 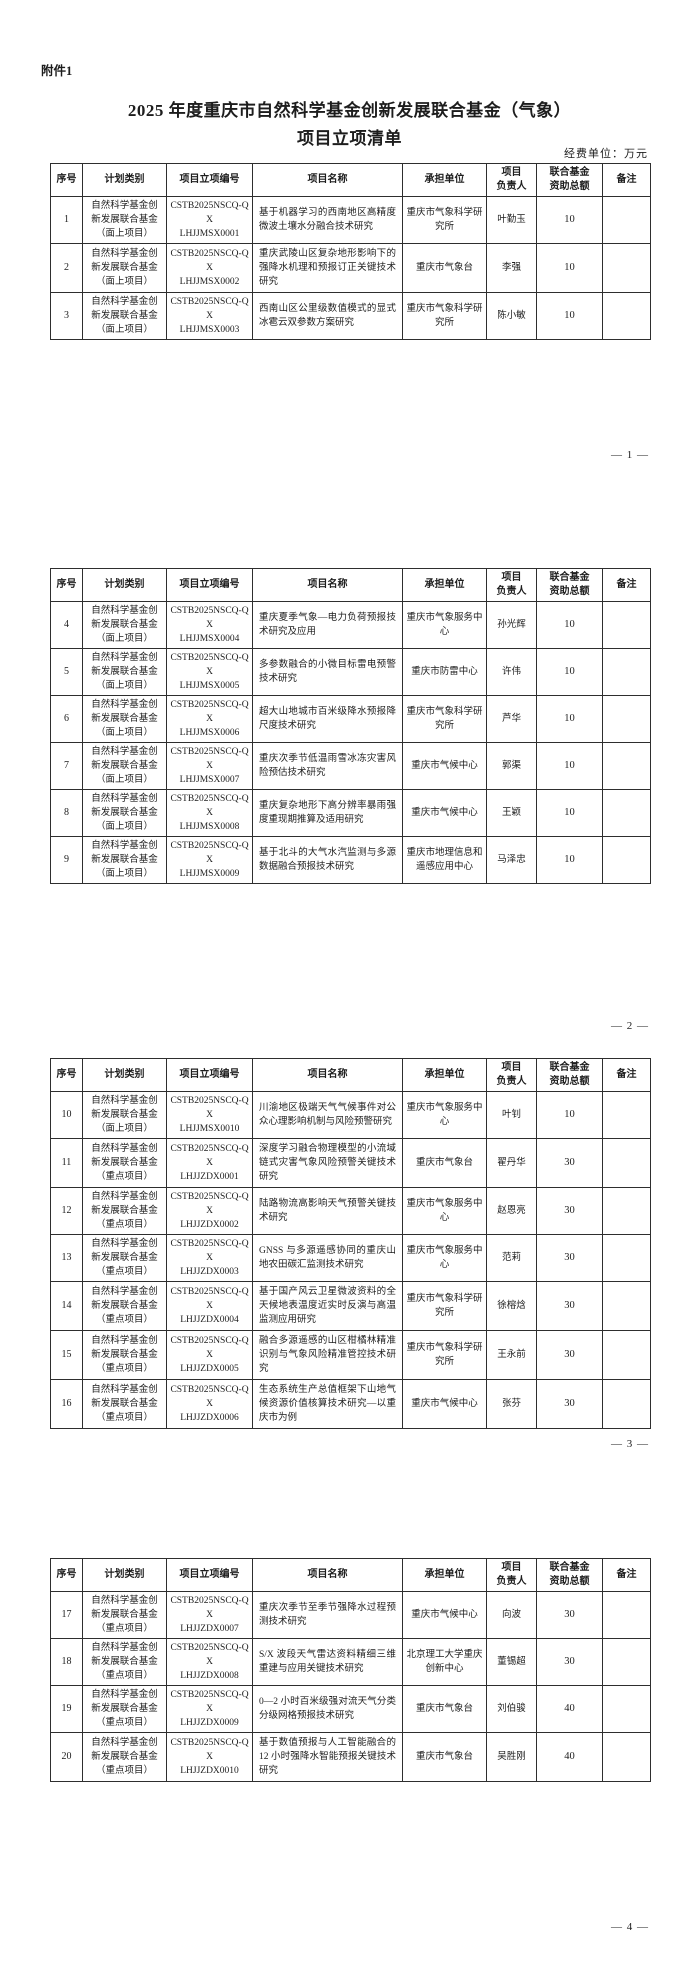 I want to click on cell-no: 2, so click(x=66, y=268).